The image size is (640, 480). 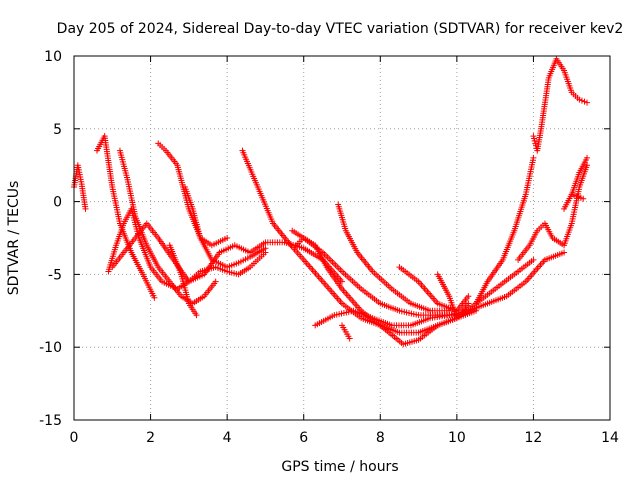 What do you see at coordinates (380, 438) in the screenshot?
I see `x-tick-label: 8` at bounding box center [380, 438].